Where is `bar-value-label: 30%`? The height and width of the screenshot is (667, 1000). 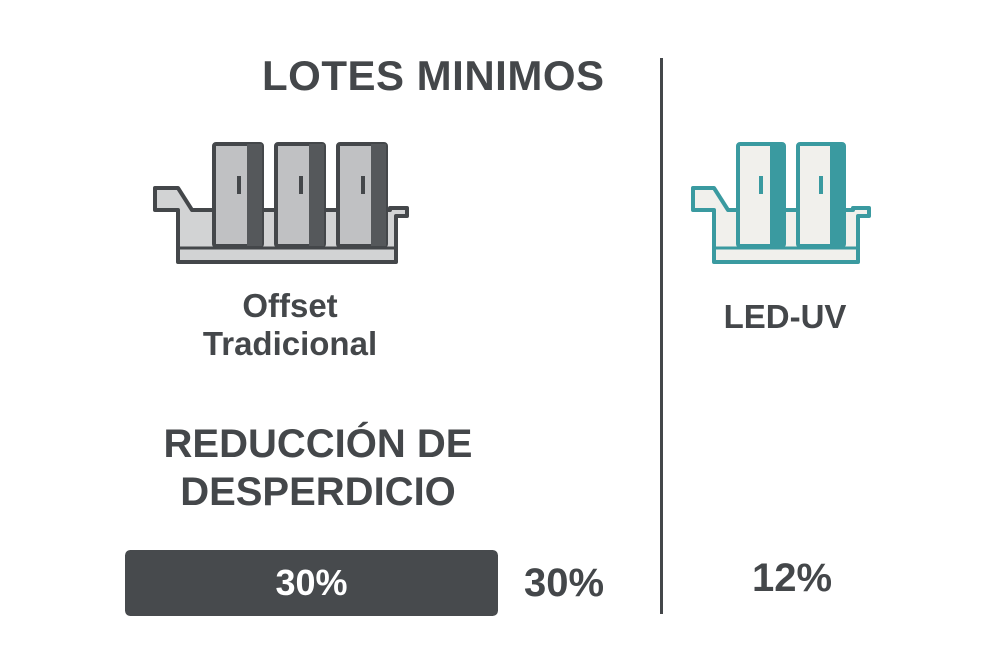 bar-value-label: 30% is located at coordinates (311, 582).